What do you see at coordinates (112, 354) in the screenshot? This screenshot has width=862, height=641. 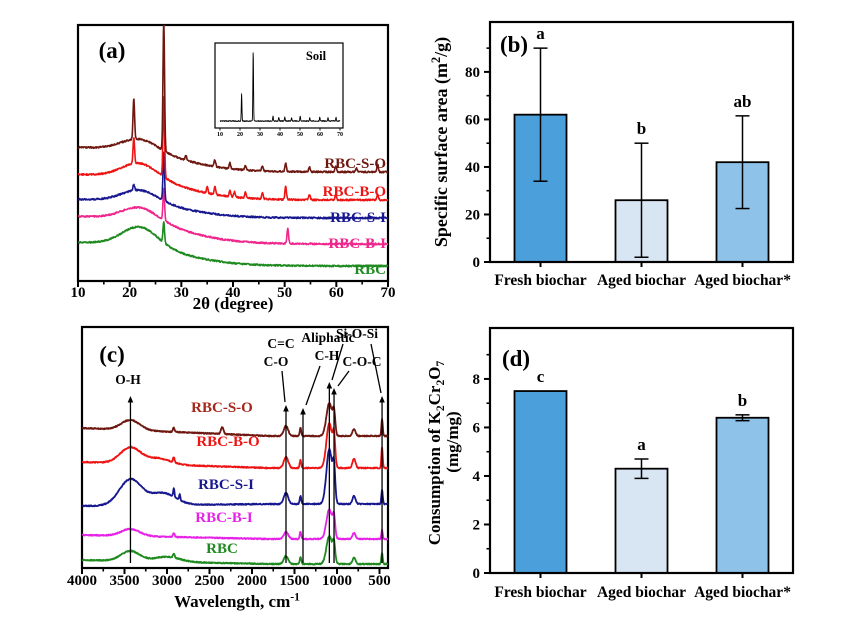 I see `panel-letter-c: (c)` at bounding box center [112, 354].